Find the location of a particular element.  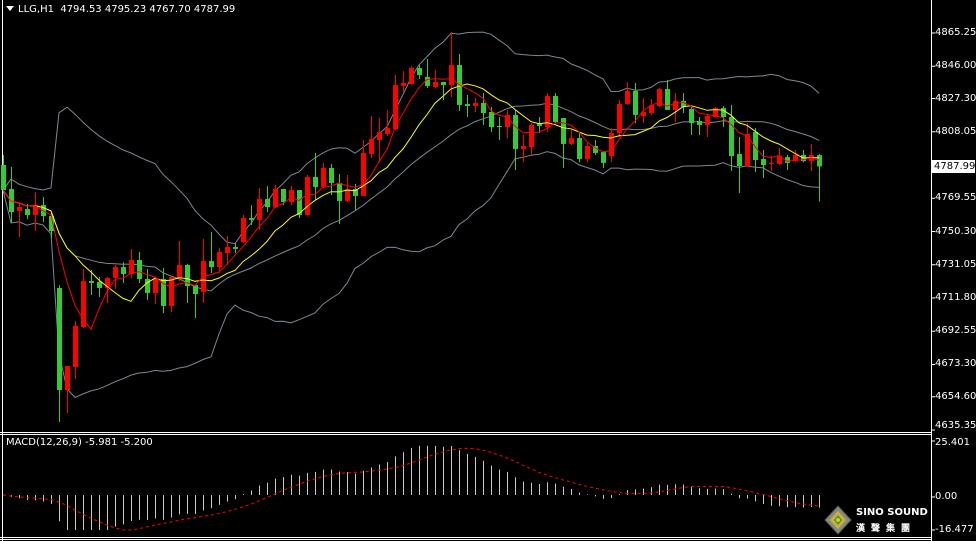

diamond-logo-icon is located at coordinates (838, 520).